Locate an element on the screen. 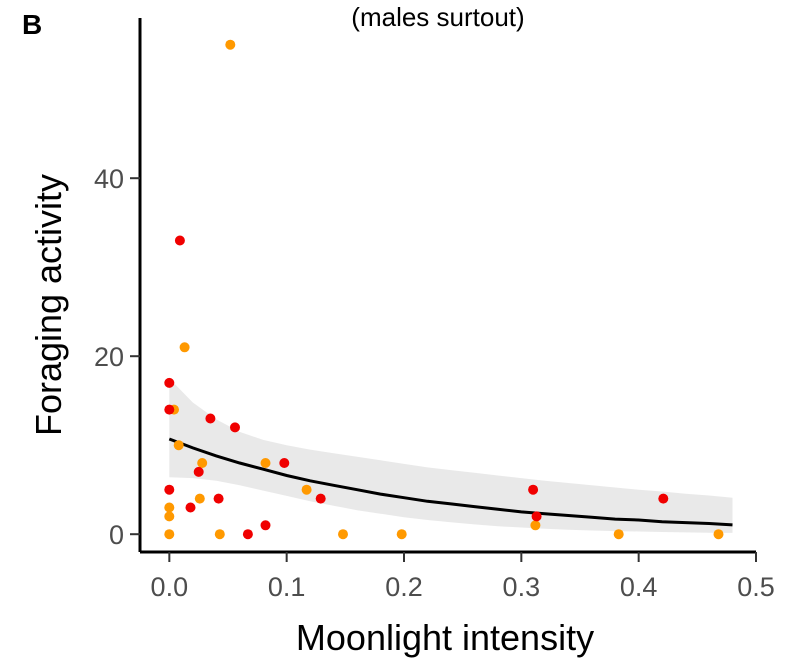 The image size is (792, 660). x-tick-label-2: 0.2 is located at coordinates (404, 587).